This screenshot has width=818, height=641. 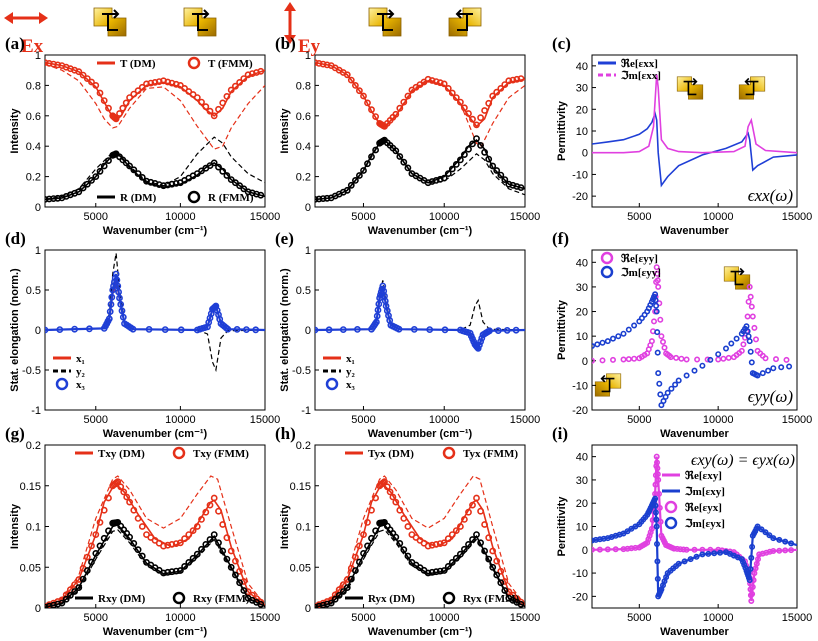 What do you see at coordinates (771, 195) in the screenshot?
I see `panel-annotation: ϵxx(ω)` at bounding box center [771, 195].